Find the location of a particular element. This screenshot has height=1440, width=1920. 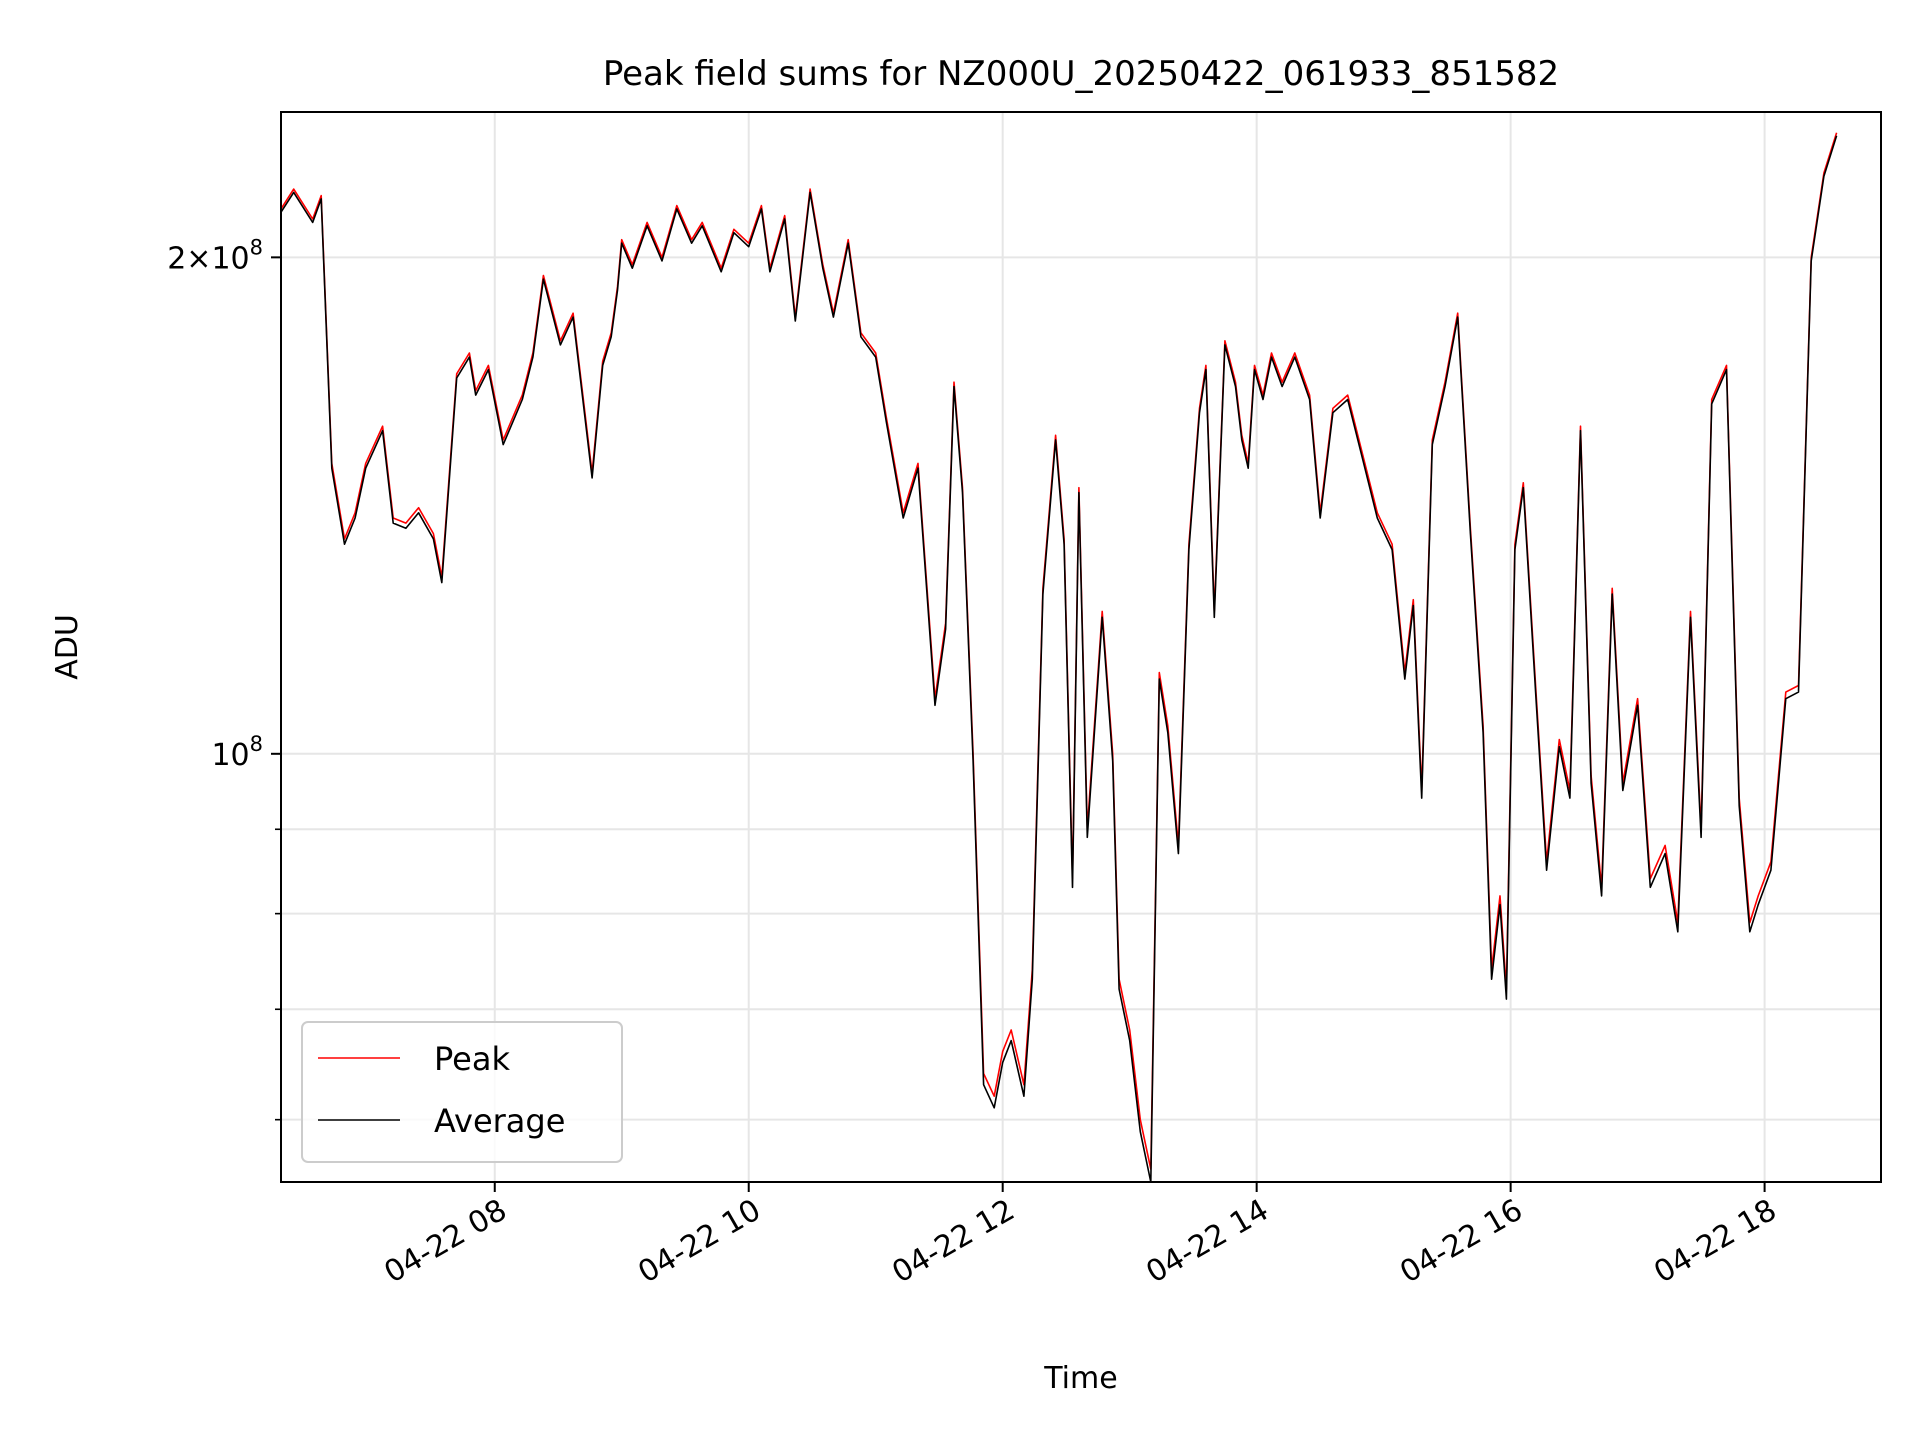

legend: Peak Average is located at coordinates (462, 1092).